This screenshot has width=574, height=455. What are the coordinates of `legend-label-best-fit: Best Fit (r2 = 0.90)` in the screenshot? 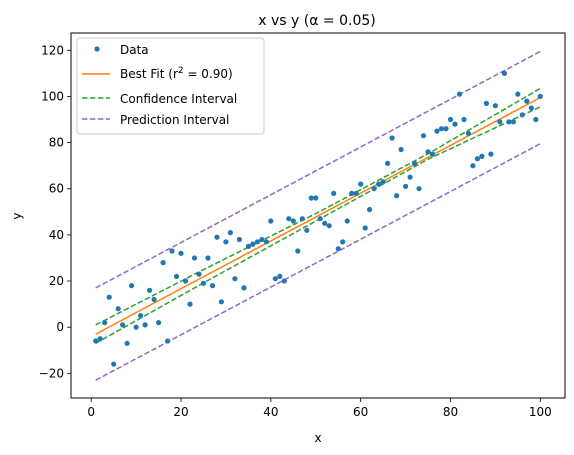 It's located at (176, 73).